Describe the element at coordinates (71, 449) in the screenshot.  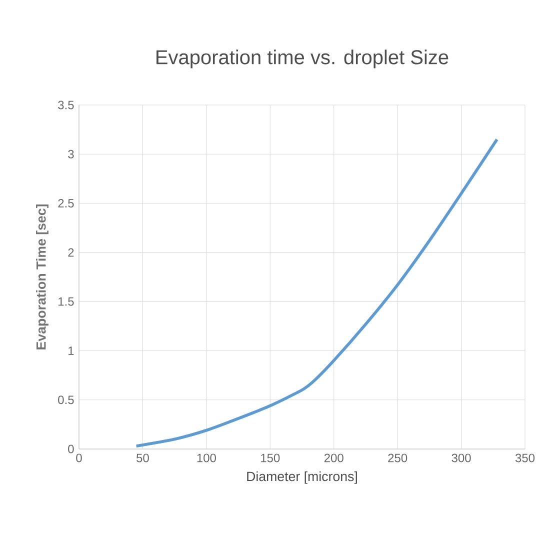
I see `y-tick-label: 0` at that location.